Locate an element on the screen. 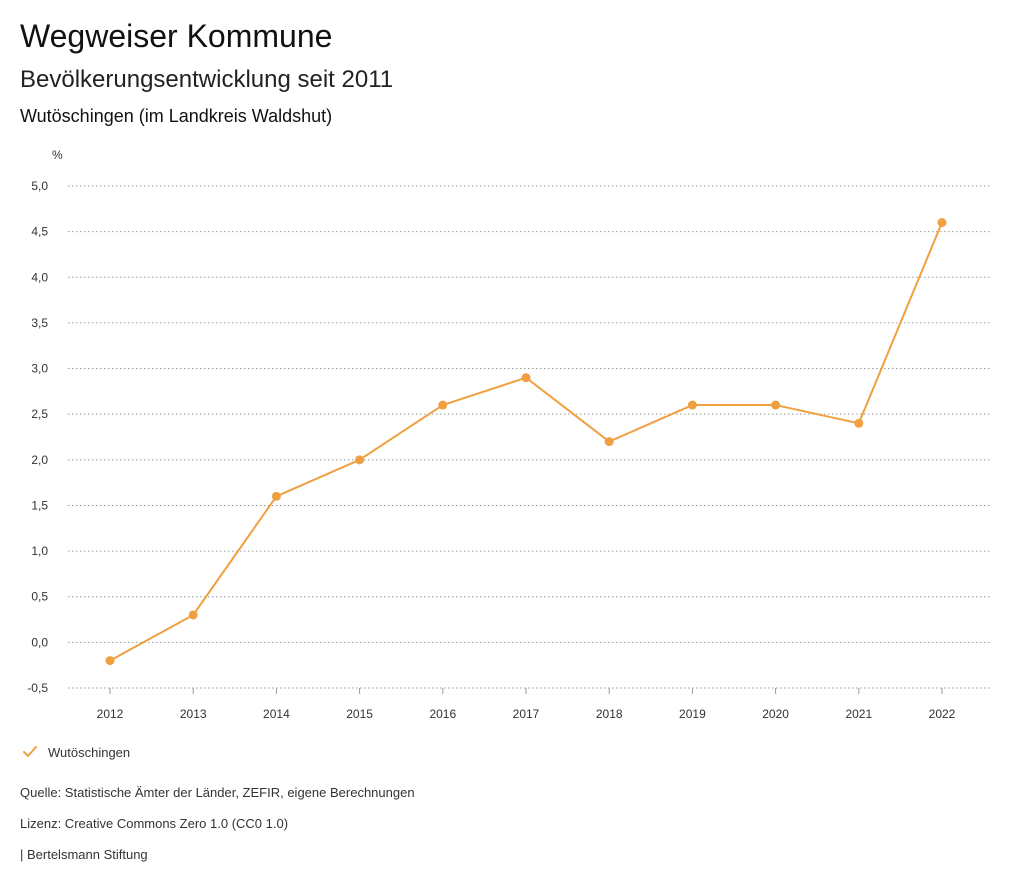 This screenshot has width=1024, height=888. brand-note: | Bertelsmann Stiftung is located at coordinates (84, 854).